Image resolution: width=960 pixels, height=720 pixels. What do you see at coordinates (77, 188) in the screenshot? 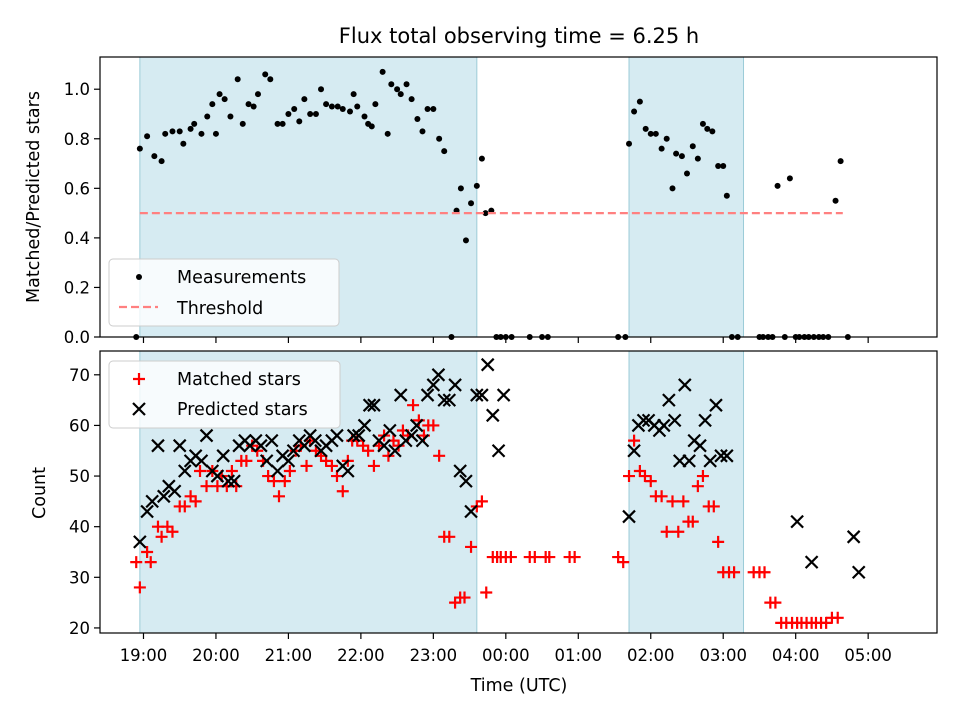
I see `y-tick-label: 0.6` at bounding box center [77, 188].